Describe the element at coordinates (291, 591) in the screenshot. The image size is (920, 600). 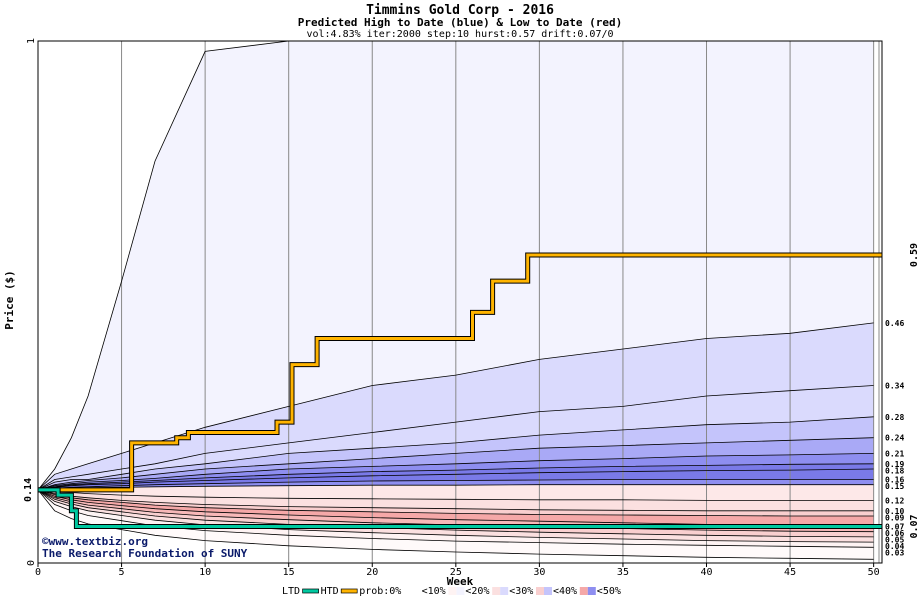
I see `legend-ltd-label: LTD` at that location.